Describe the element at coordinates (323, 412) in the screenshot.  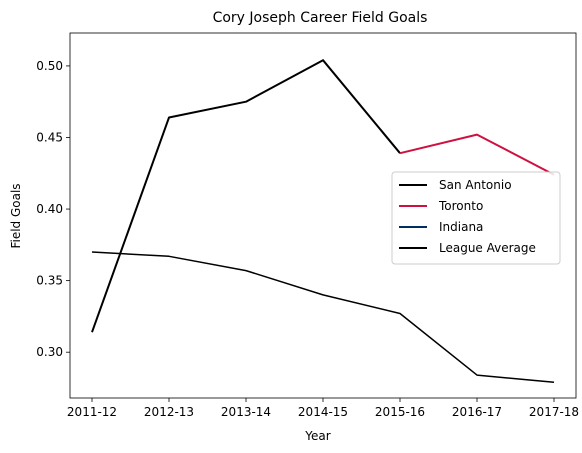
I see `x-tick-label: 2014-15` at that location.